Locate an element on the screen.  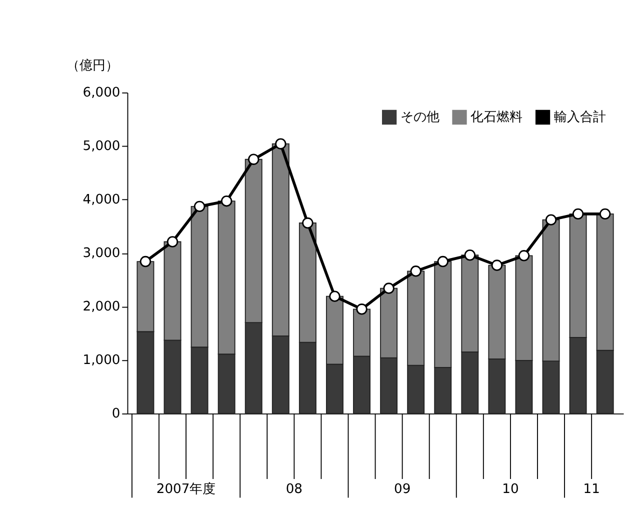
legend-label: 化石燃料 is located at coordinates (496, 117).